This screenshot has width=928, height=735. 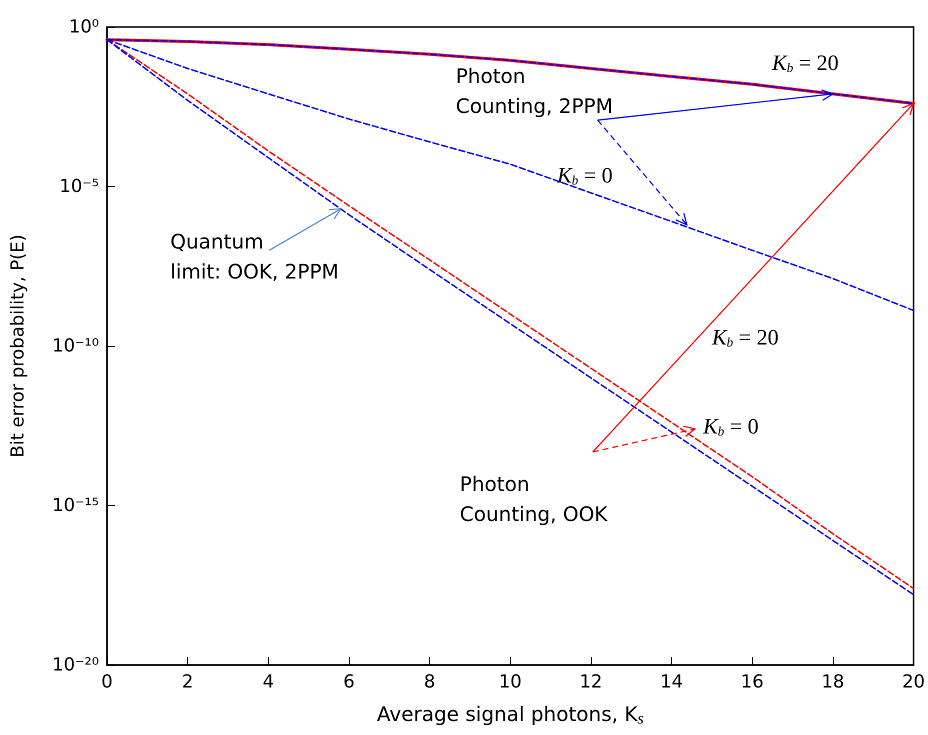 I want to click on annotation: Photon Counting, OOK, so click(x=534, y=499).